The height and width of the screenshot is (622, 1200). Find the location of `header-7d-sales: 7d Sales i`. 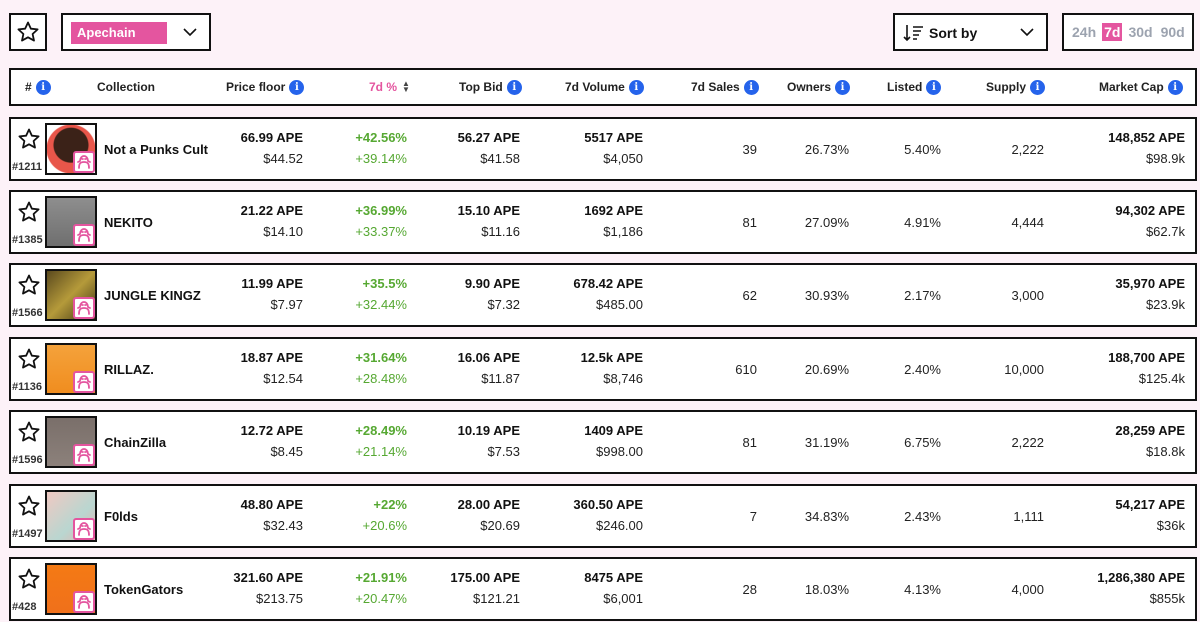

header-7d-sales: 7d Sales i is located at coordinates (725, 87).